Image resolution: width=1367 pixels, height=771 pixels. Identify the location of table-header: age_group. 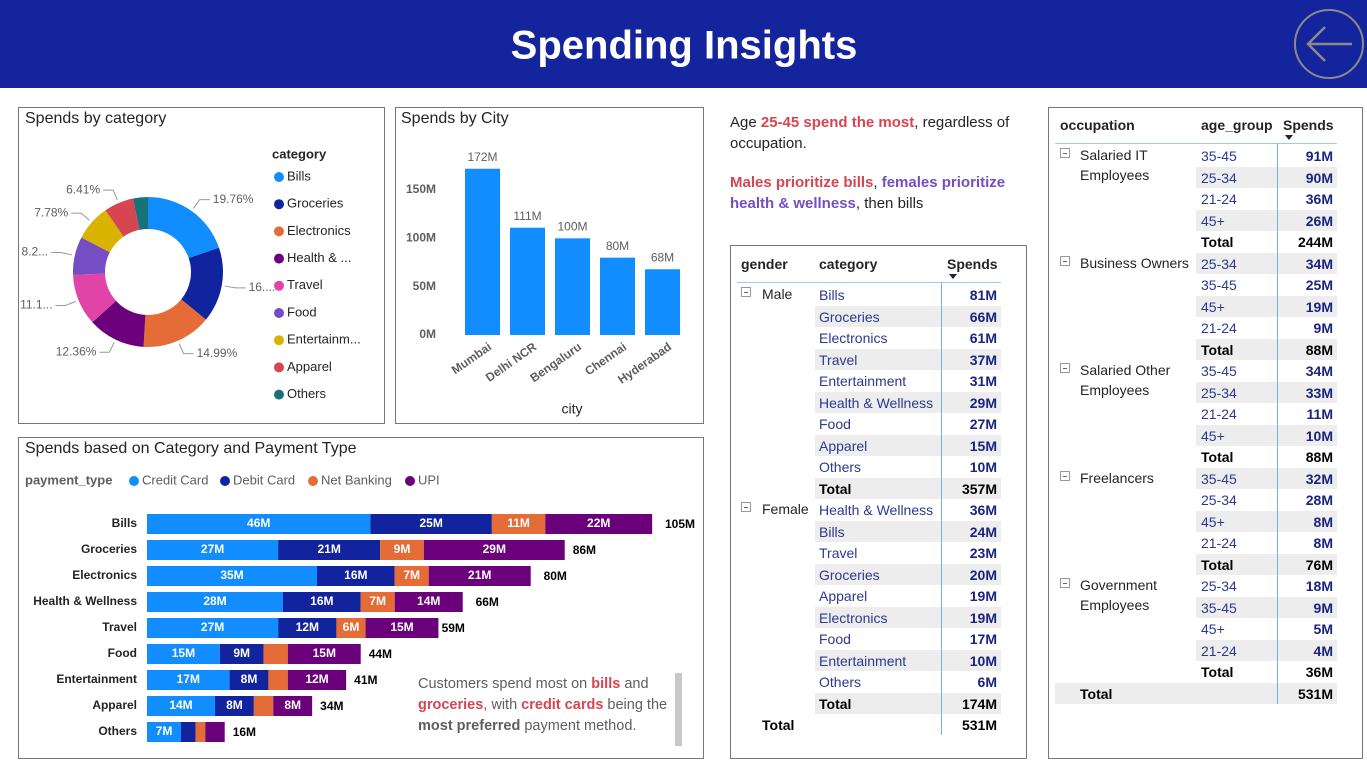
(1237, 125).